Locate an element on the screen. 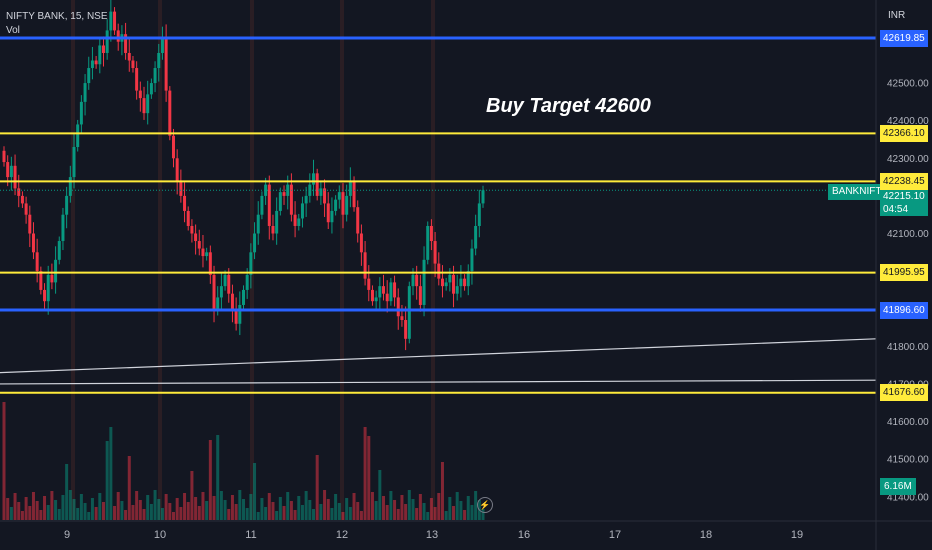  symbol-legend: NIFTY BANK, 15, NSE is located at coordinates (57, 16).